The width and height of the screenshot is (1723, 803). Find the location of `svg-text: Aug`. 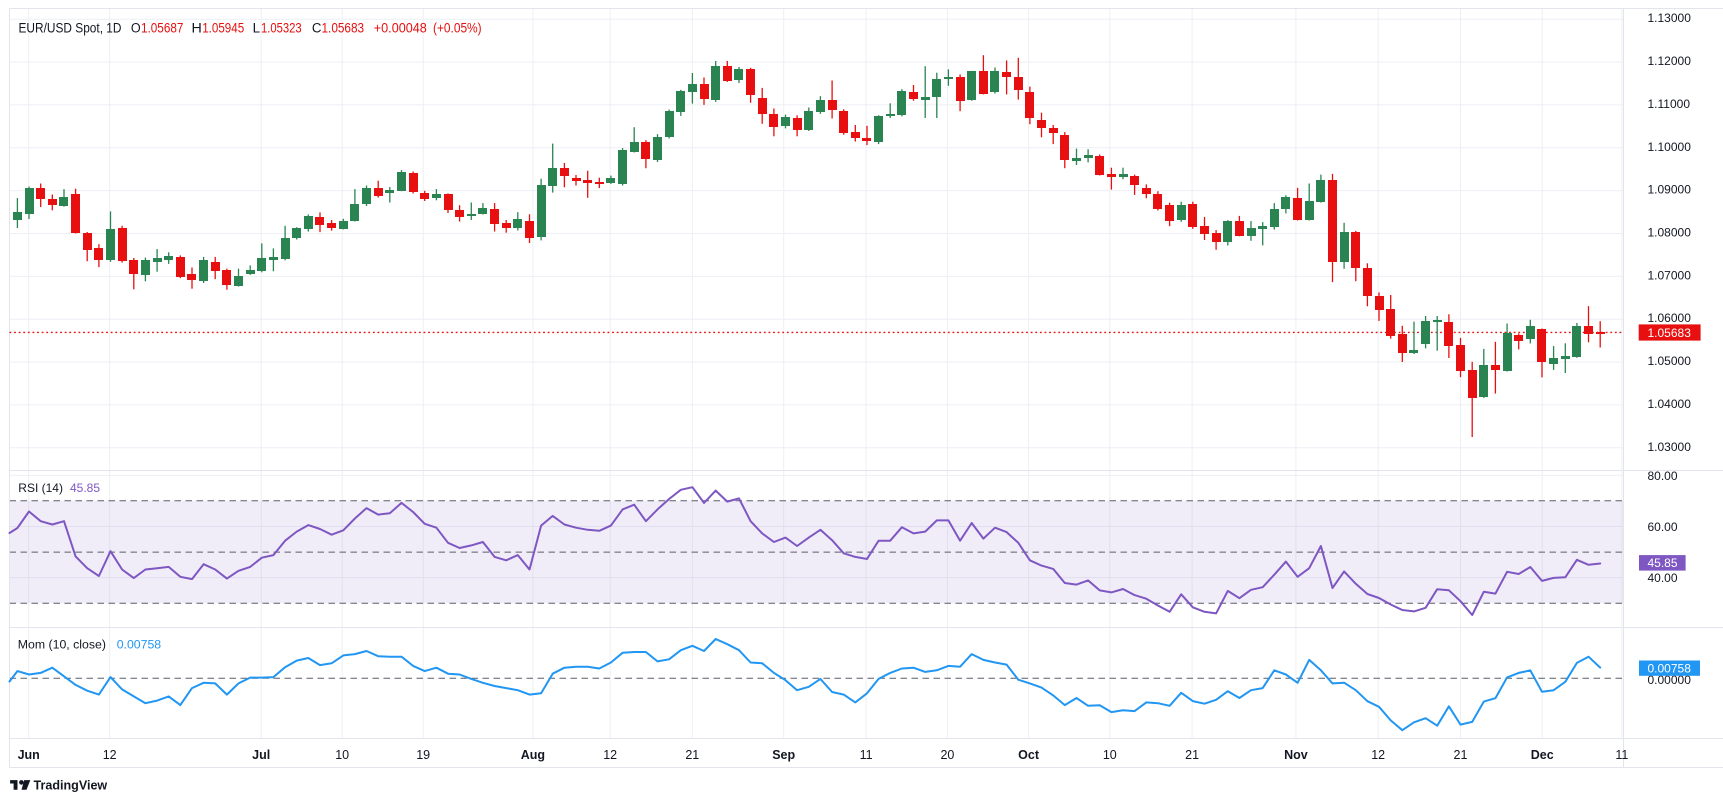

svg-text: Aug is located at coordinates (533, 755).